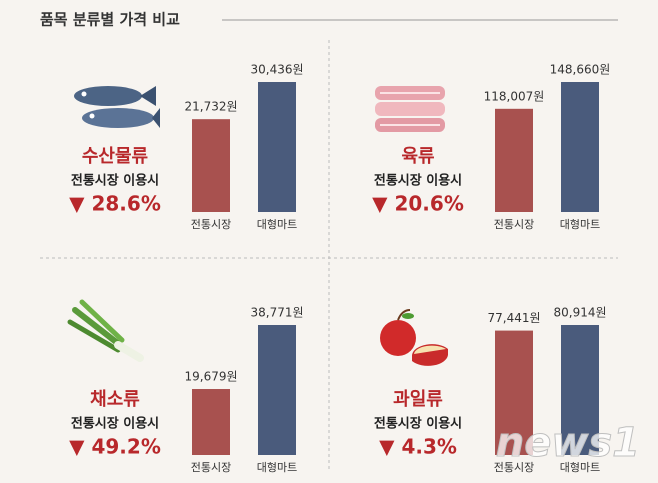 This screenshot has width=658, height=483. I want to click on value-label: 148,660원, so click(580, 70).